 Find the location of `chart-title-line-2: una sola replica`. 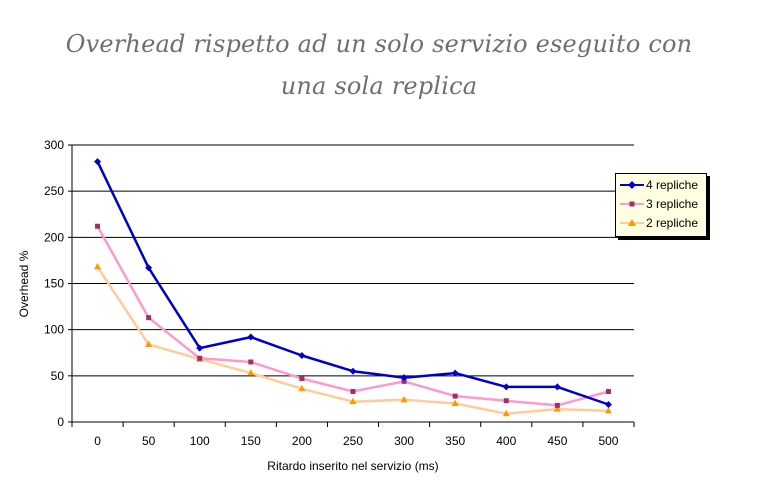

chart-title-line-2: una sola replica is located at coordinates (379, 86).